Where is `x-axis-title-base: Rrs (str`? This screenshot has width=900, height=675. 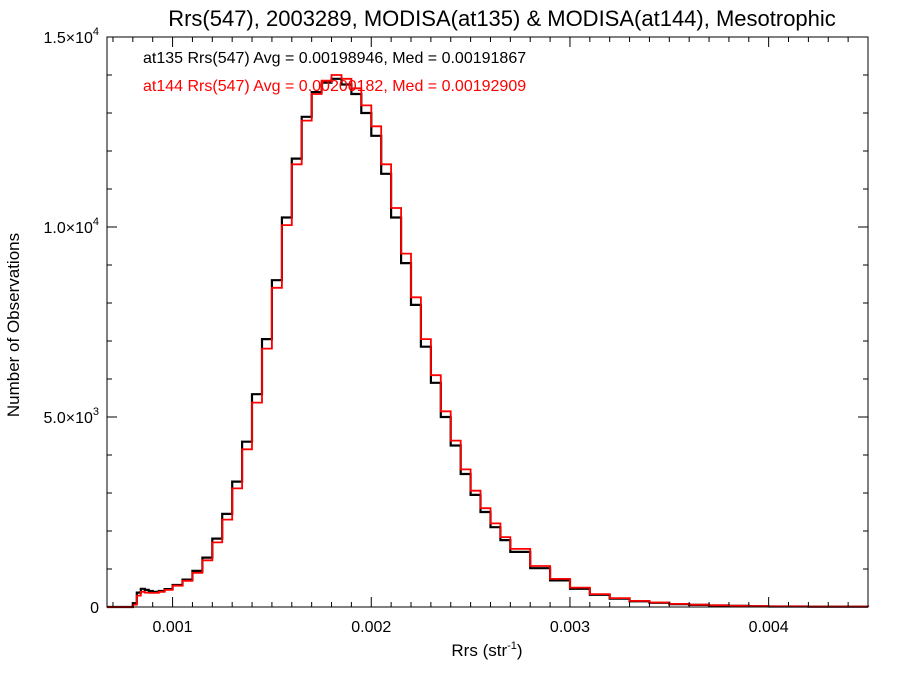
x-axis-title-base: Rrs (str is located at coordinates (479, 650).